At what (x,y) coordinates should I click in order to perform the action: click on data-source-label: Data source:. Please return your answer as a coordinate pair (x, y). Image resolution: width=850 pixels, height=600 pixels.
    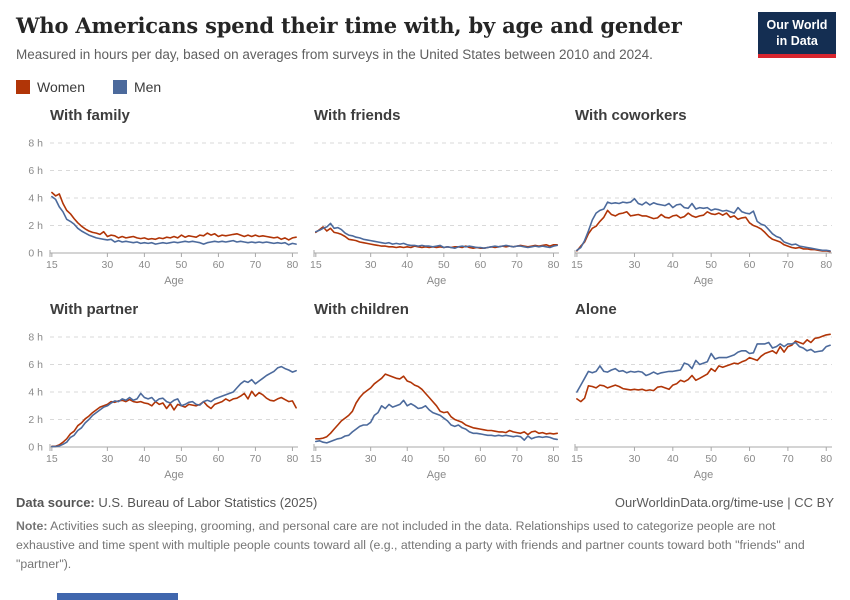
    Looking at the image, I should click on (55, 502).